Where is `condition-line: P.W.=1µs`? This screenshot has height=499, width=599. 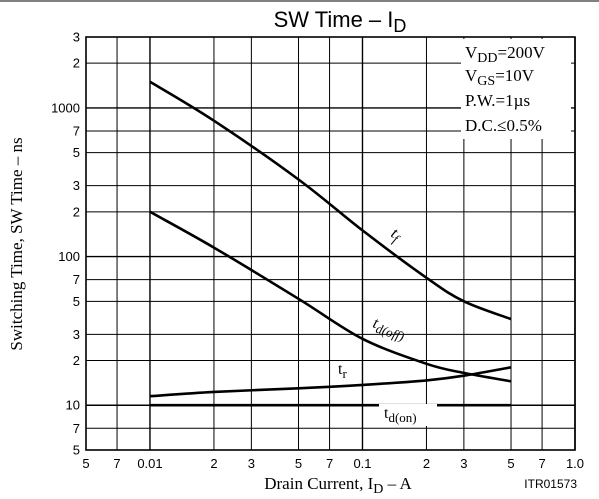 condition-line: P.W.=1µs is located at coordinates (497, 100).